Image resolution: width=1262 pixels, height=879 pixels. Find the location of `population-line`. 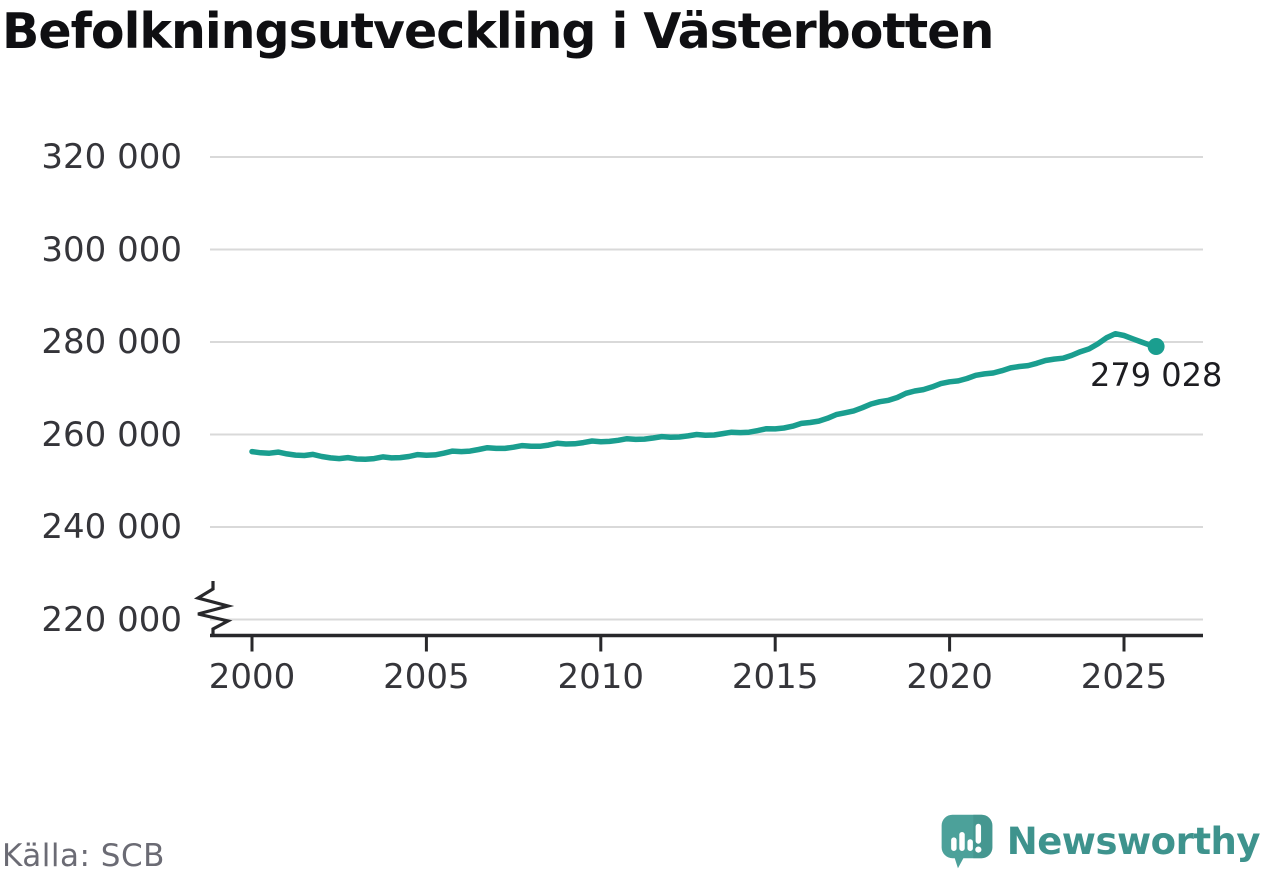

population-line is located at coordinates (707, 396).